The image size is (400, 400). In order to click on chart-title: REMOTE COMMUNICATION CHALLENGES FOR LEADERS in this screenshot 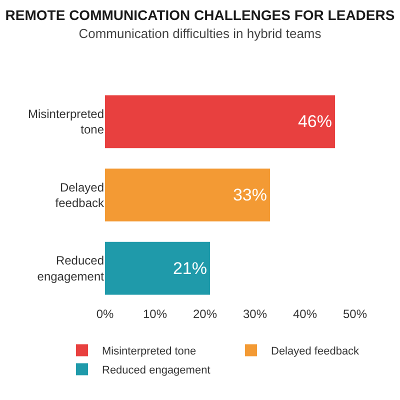, I will do `click(200, 15)`.